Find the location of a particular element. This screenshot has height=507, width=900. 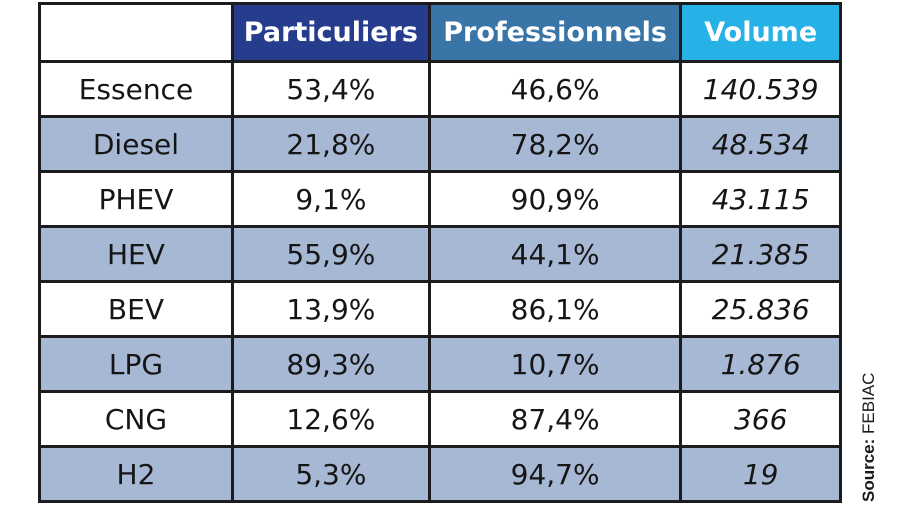

header-empty-cell is located at coordinates (136, 32).